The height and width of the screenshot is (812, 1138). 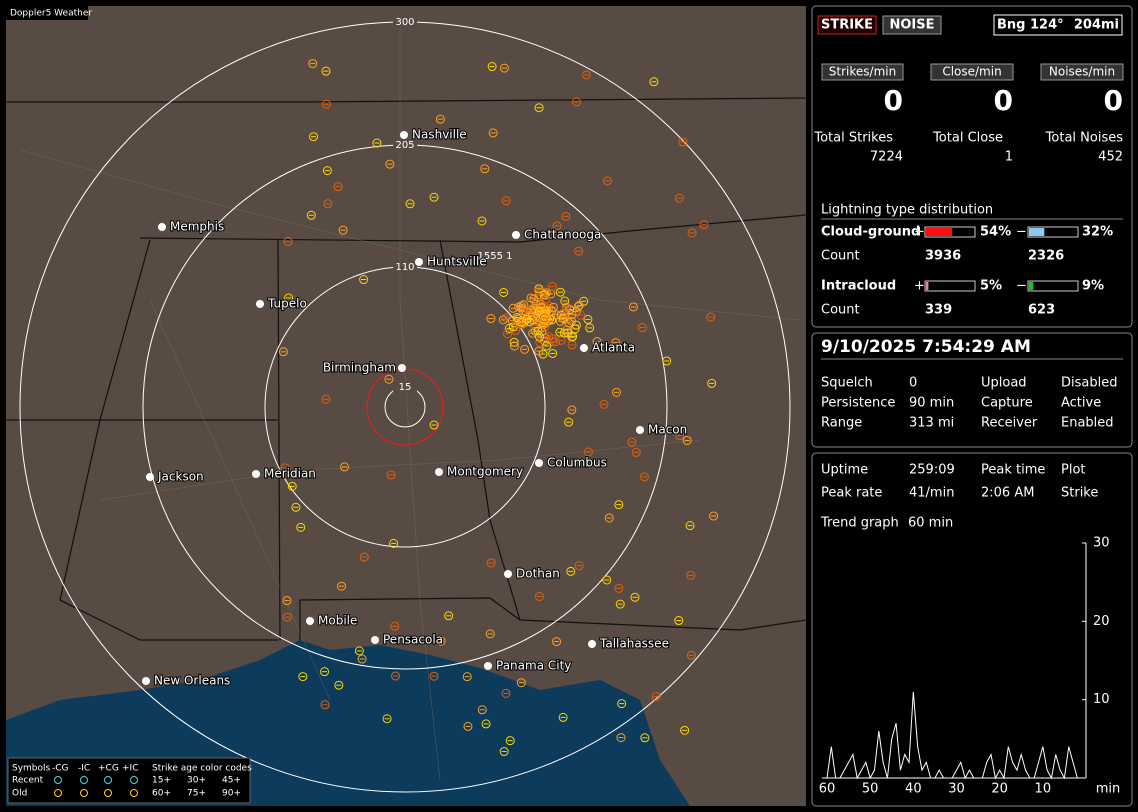 What do you see at coordinates (841, 423) in the screenshot?
I see `setting: Range` at bounding box center [841, 423].